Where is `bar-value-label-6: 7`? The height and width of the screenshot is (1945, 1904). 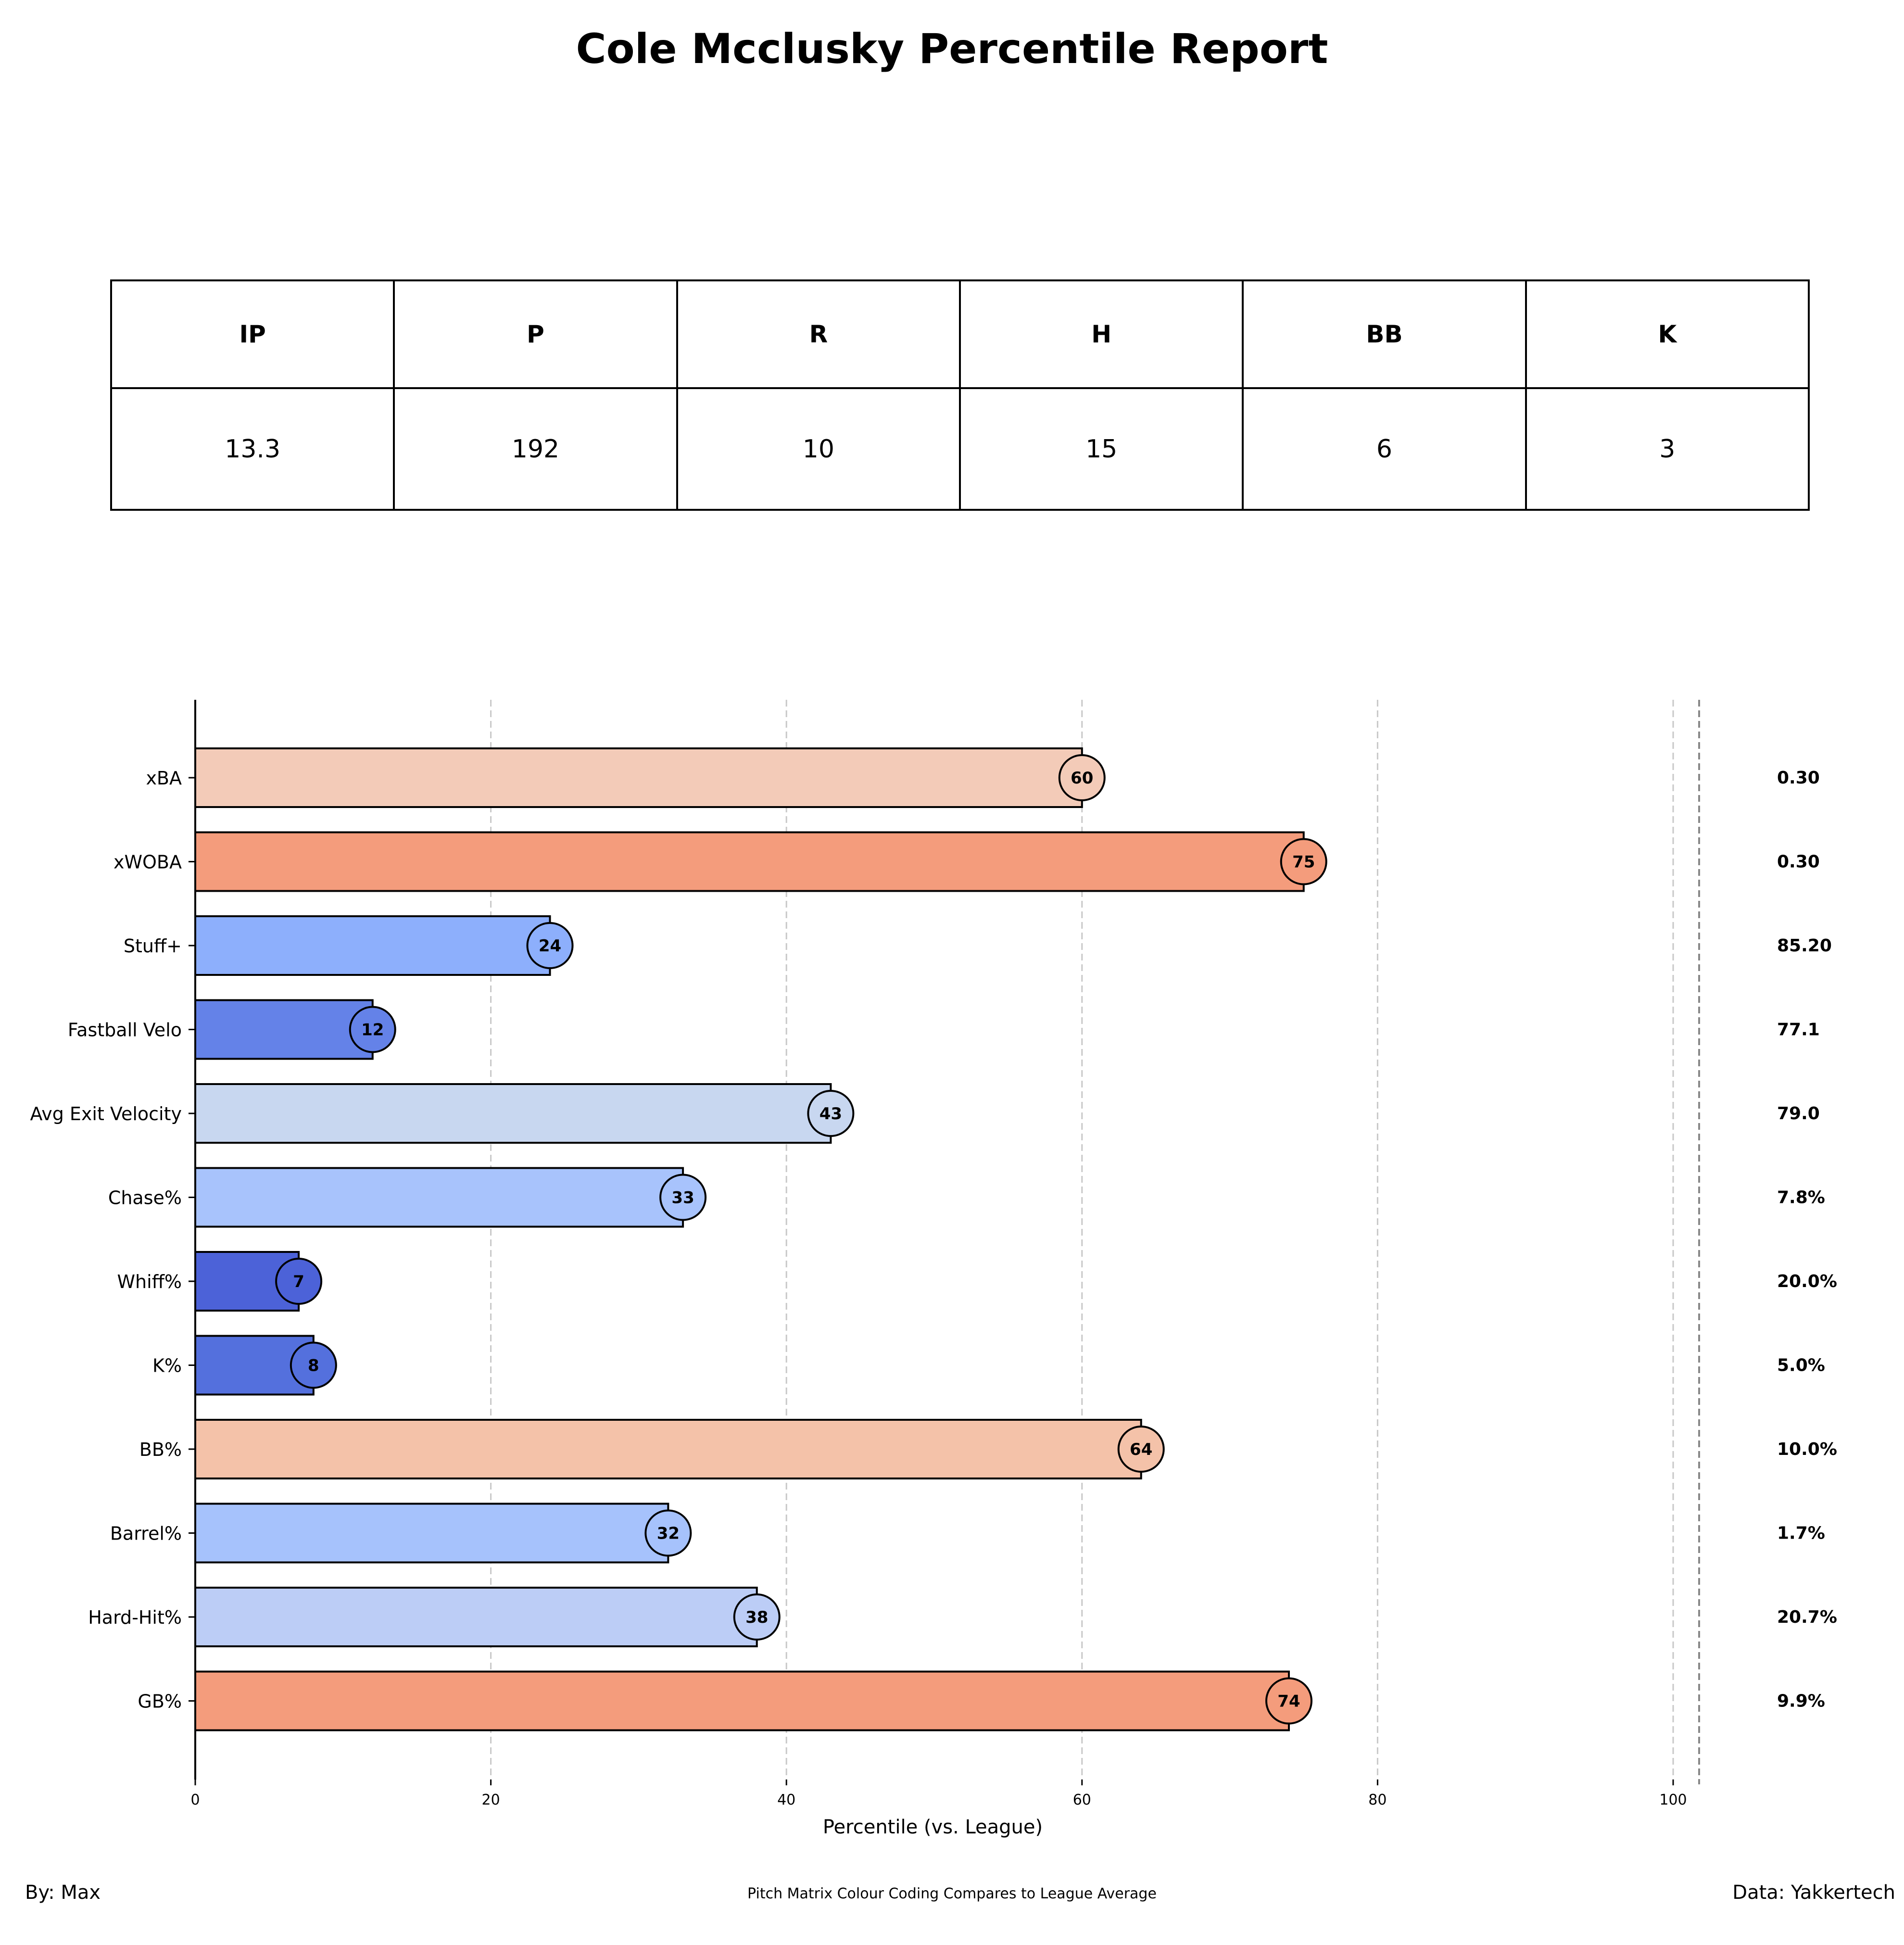 bar-value-label-6: 7 is located at coordinates (298, 1282).